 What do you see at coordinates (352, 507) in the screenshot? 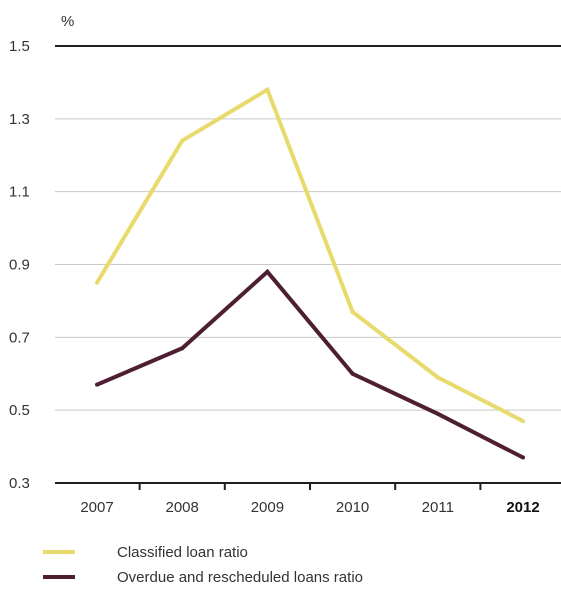
I see `x-tick-label: 2010` at bounding box center [352, 507].